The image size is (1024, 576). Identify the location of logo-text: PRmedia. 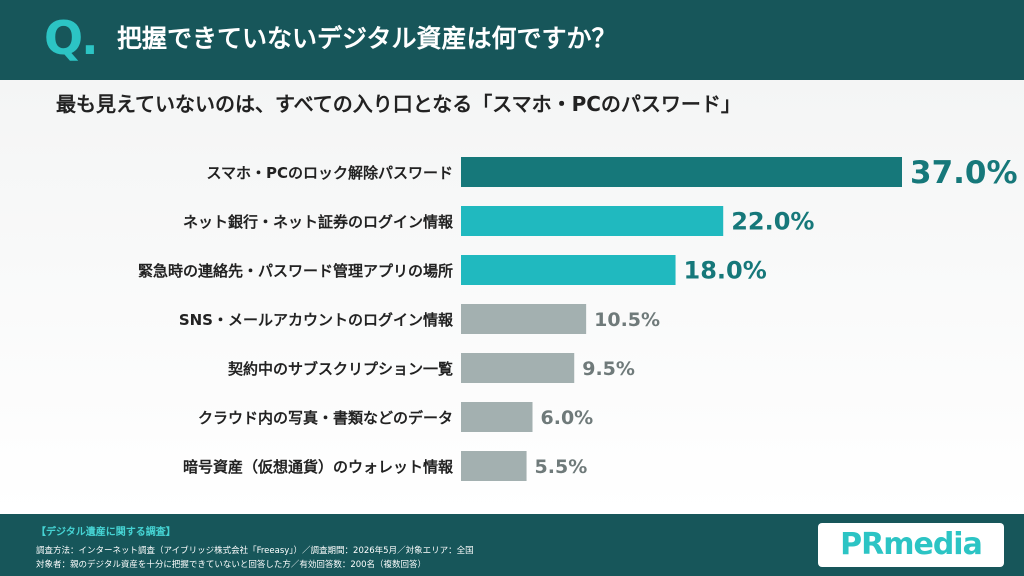
(911, 544).